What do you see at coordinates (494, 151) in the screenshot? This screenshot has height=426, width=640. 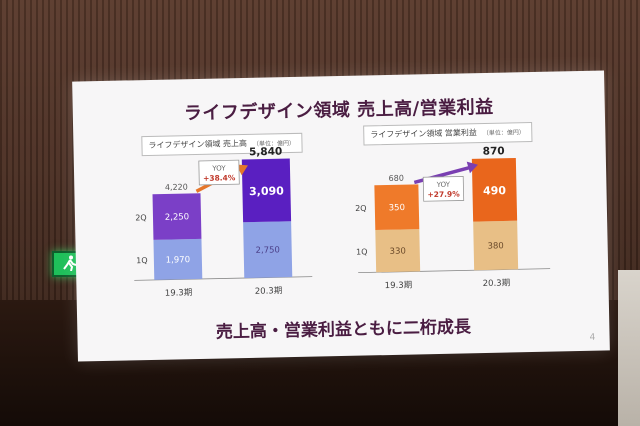 I see `total-label: 870` at bounding box center [494, 151].